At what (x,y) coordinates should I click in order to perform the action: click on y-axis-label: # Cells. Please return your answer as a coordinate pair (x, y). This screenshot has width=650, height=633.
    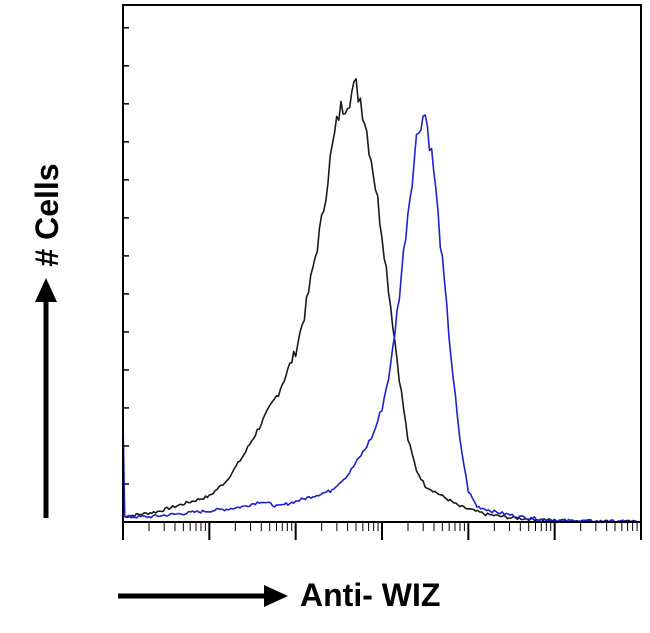
    Looking at the image, I should click on (47, 214).